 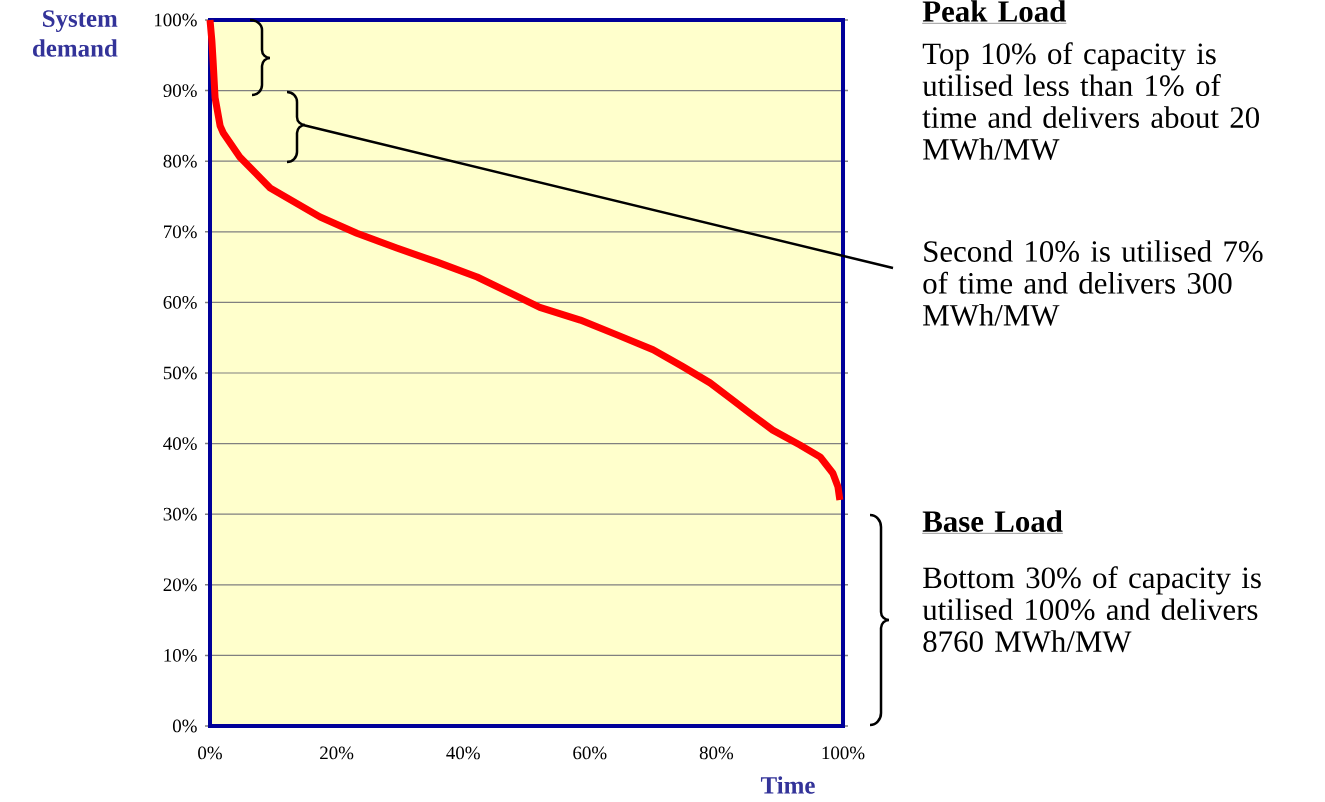 I want to click on y-tick-label: 0%, so click(x=184, y=726).